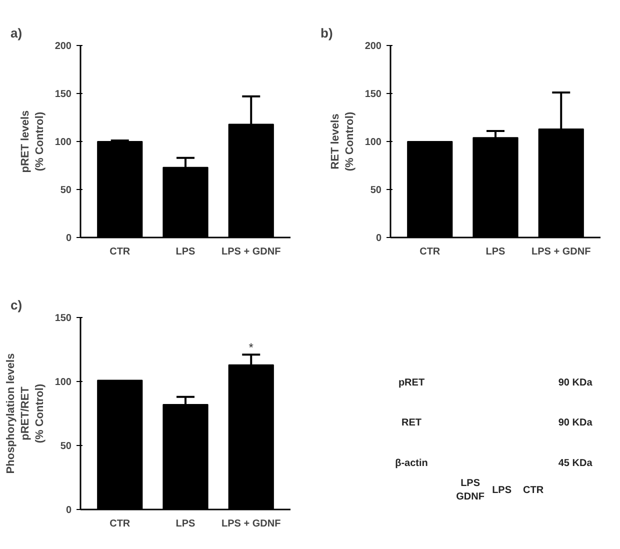 Image resolution: width=620 pixels, height=549 pixels. I want to click on text: LPS GDNF, so click(470, 490).